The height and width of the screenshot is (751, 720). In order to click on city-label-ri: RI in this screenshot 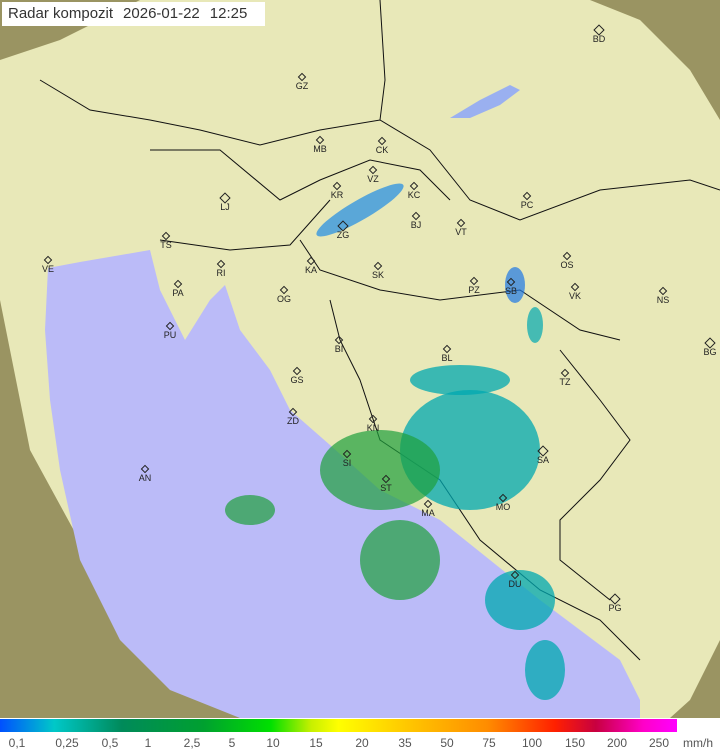, I will do `click(221, 273)`.